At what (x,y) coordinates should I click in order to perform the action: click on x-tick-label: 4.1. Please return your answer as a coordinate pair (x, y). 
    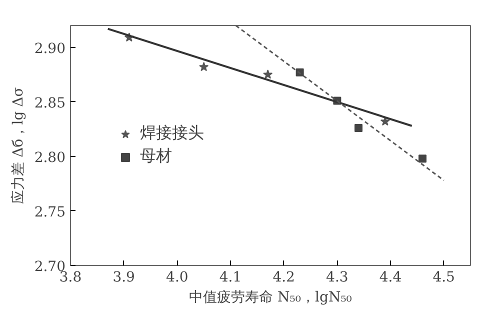
    Looking at the image, I should click on (230, 278).